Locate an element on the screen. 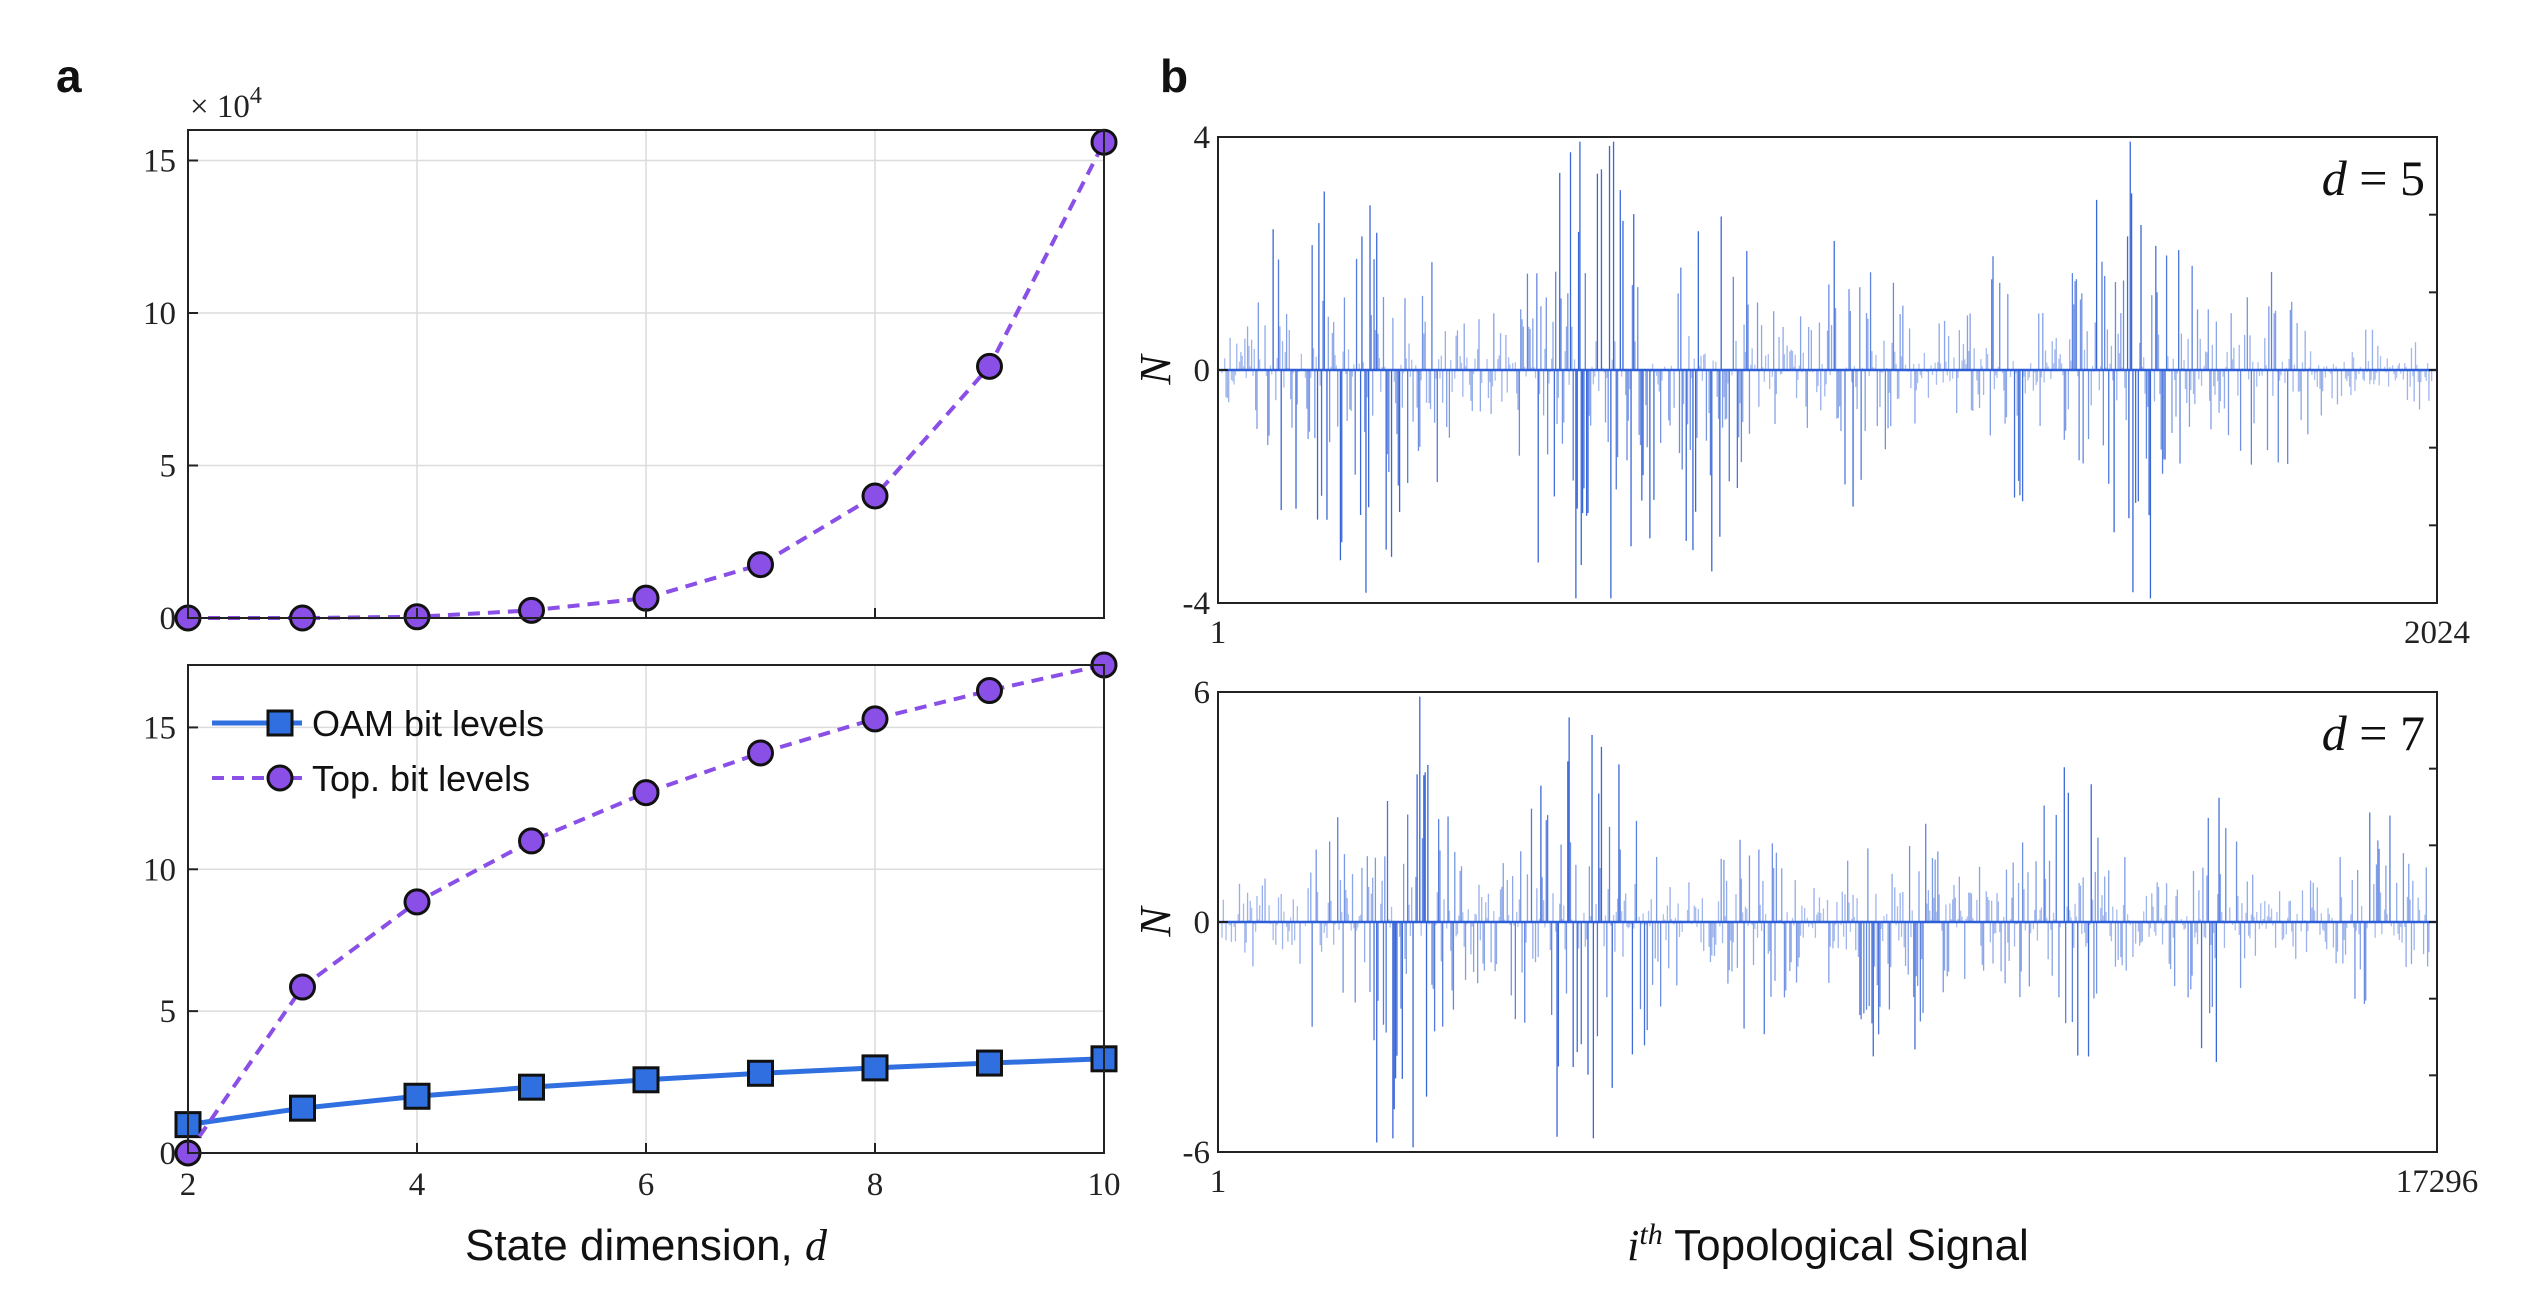 The width and height of the screenshot is (2547, 1312). annotation-d7: d = 7 is located at coordinates (2373, 733).